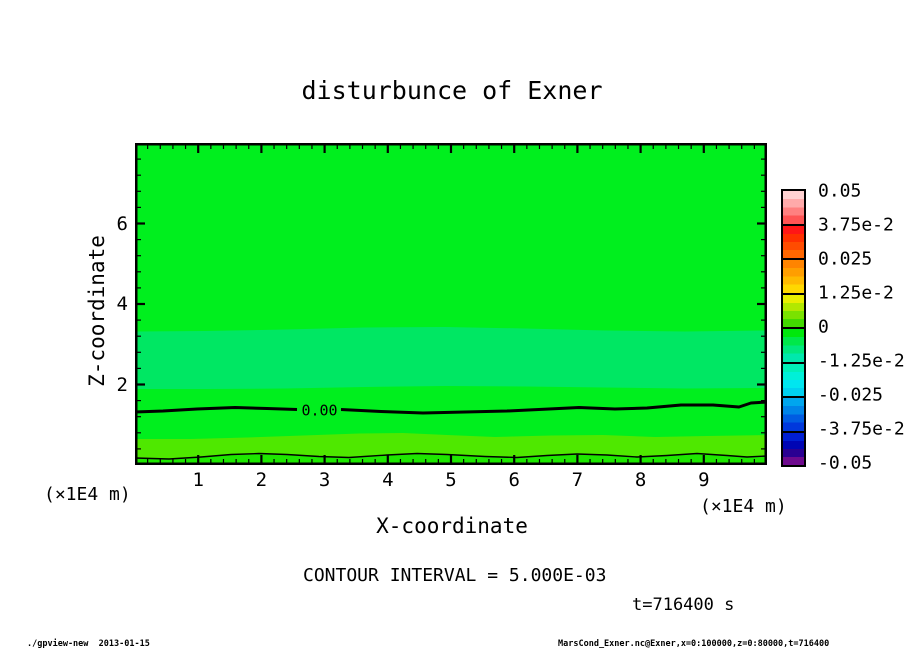 This screenshot has height=654, width=904. What do you see at coordinates (198, 480) in the screenshot?
I see `x-tick-label: 1` at bounding box center [198, 480].